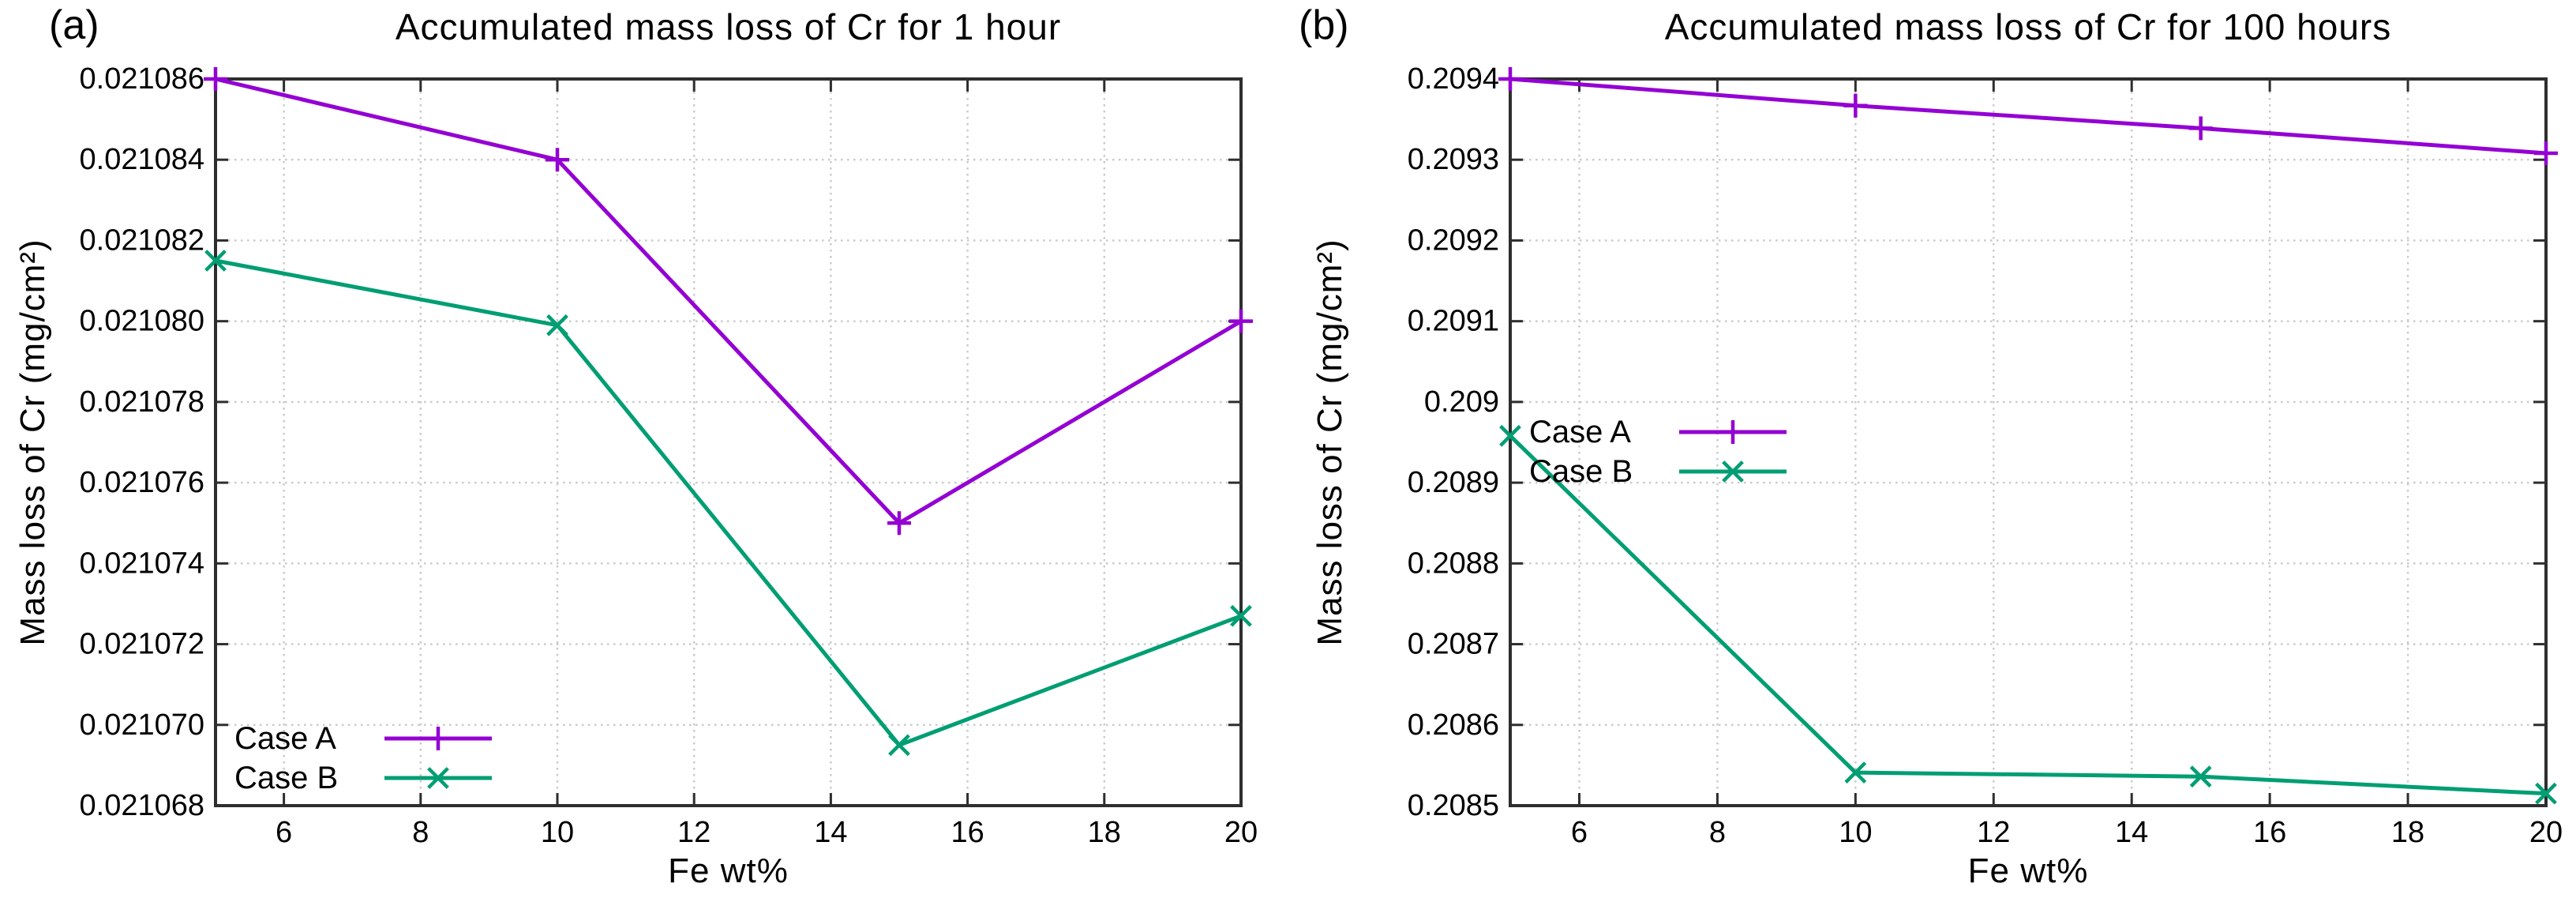  Describe the element at coordinates (142, 402) in the screenshot. I see `y-tick-label: 0.021078` at that location.